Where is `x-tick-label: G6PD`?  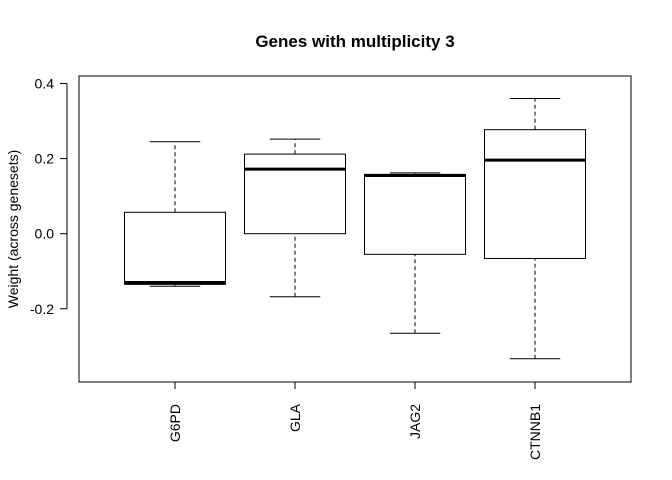
x-tick-label: G6PD is located at coordinates (175, 423).